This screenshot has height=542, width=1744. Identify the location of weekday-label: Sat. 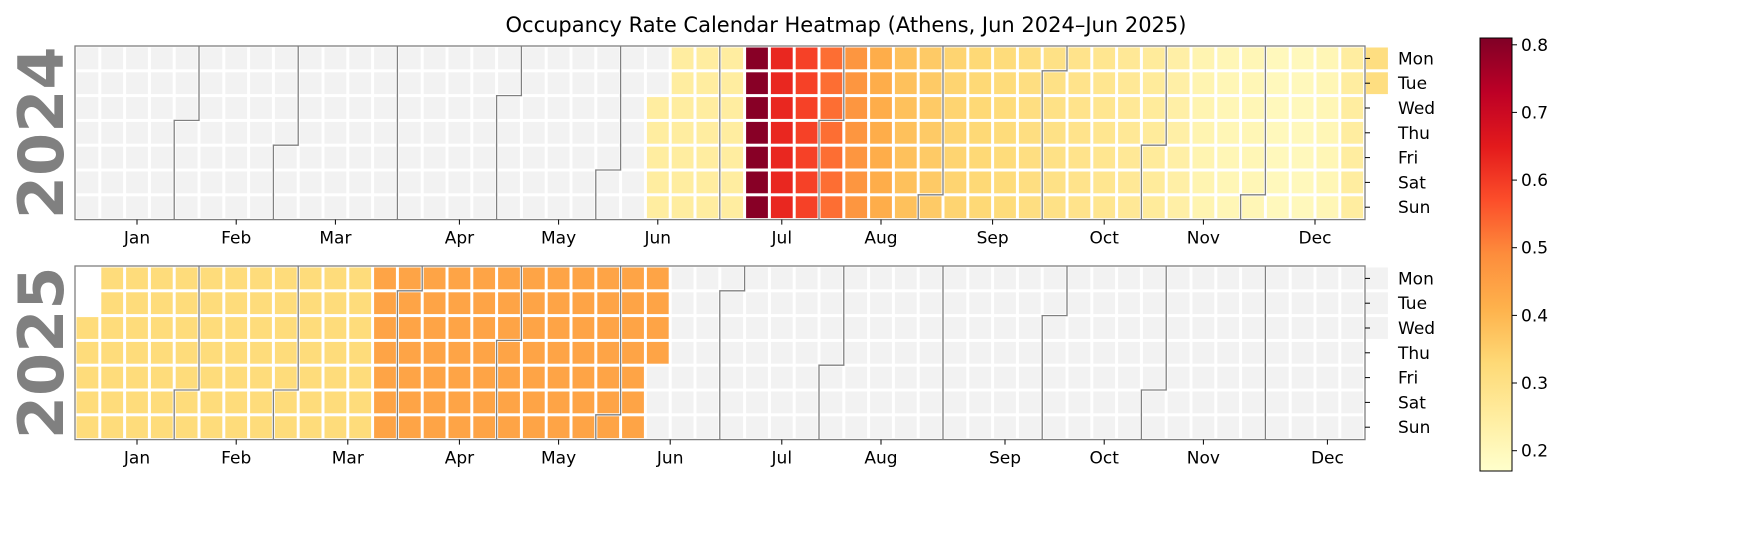
(1412, 183).